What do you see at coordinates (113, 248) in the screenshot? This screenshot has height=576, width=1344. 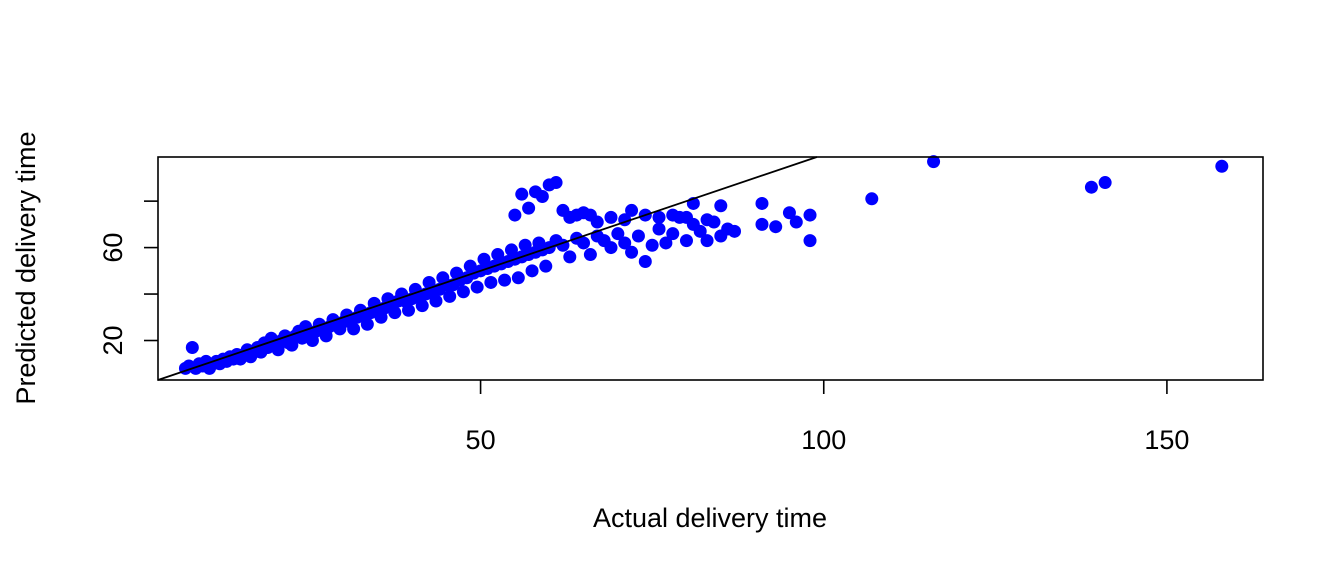 I see `y-tick-label: 60` at bounding box center [113, 248].